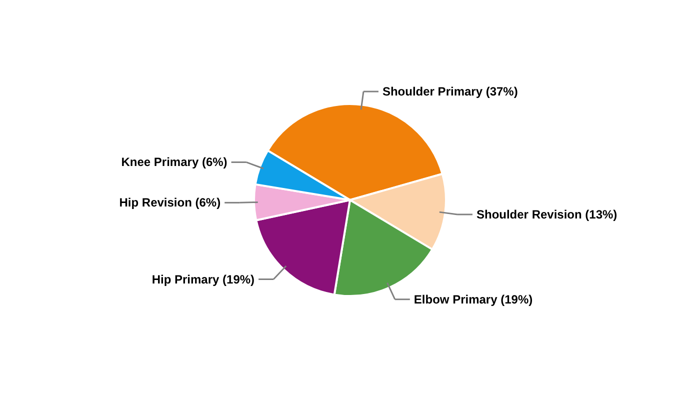 The image size is (700, 400). I want to click on slice-label: Shoulder Primary (37%), so click(450, 91).